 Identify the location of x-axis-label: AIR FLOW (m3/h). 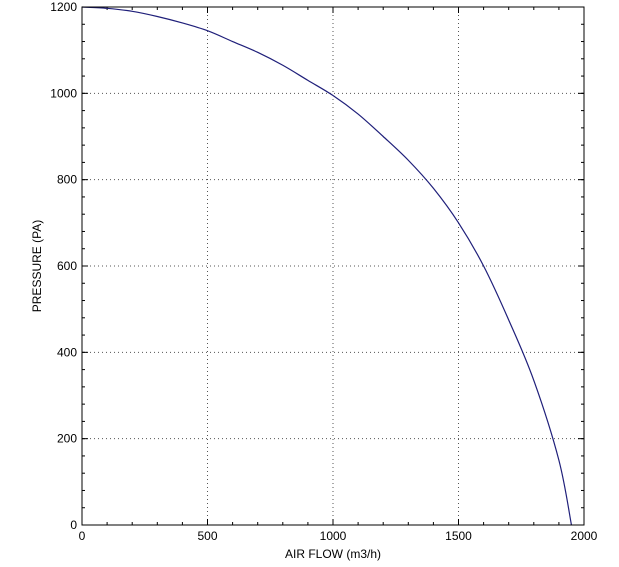
(333, 554).